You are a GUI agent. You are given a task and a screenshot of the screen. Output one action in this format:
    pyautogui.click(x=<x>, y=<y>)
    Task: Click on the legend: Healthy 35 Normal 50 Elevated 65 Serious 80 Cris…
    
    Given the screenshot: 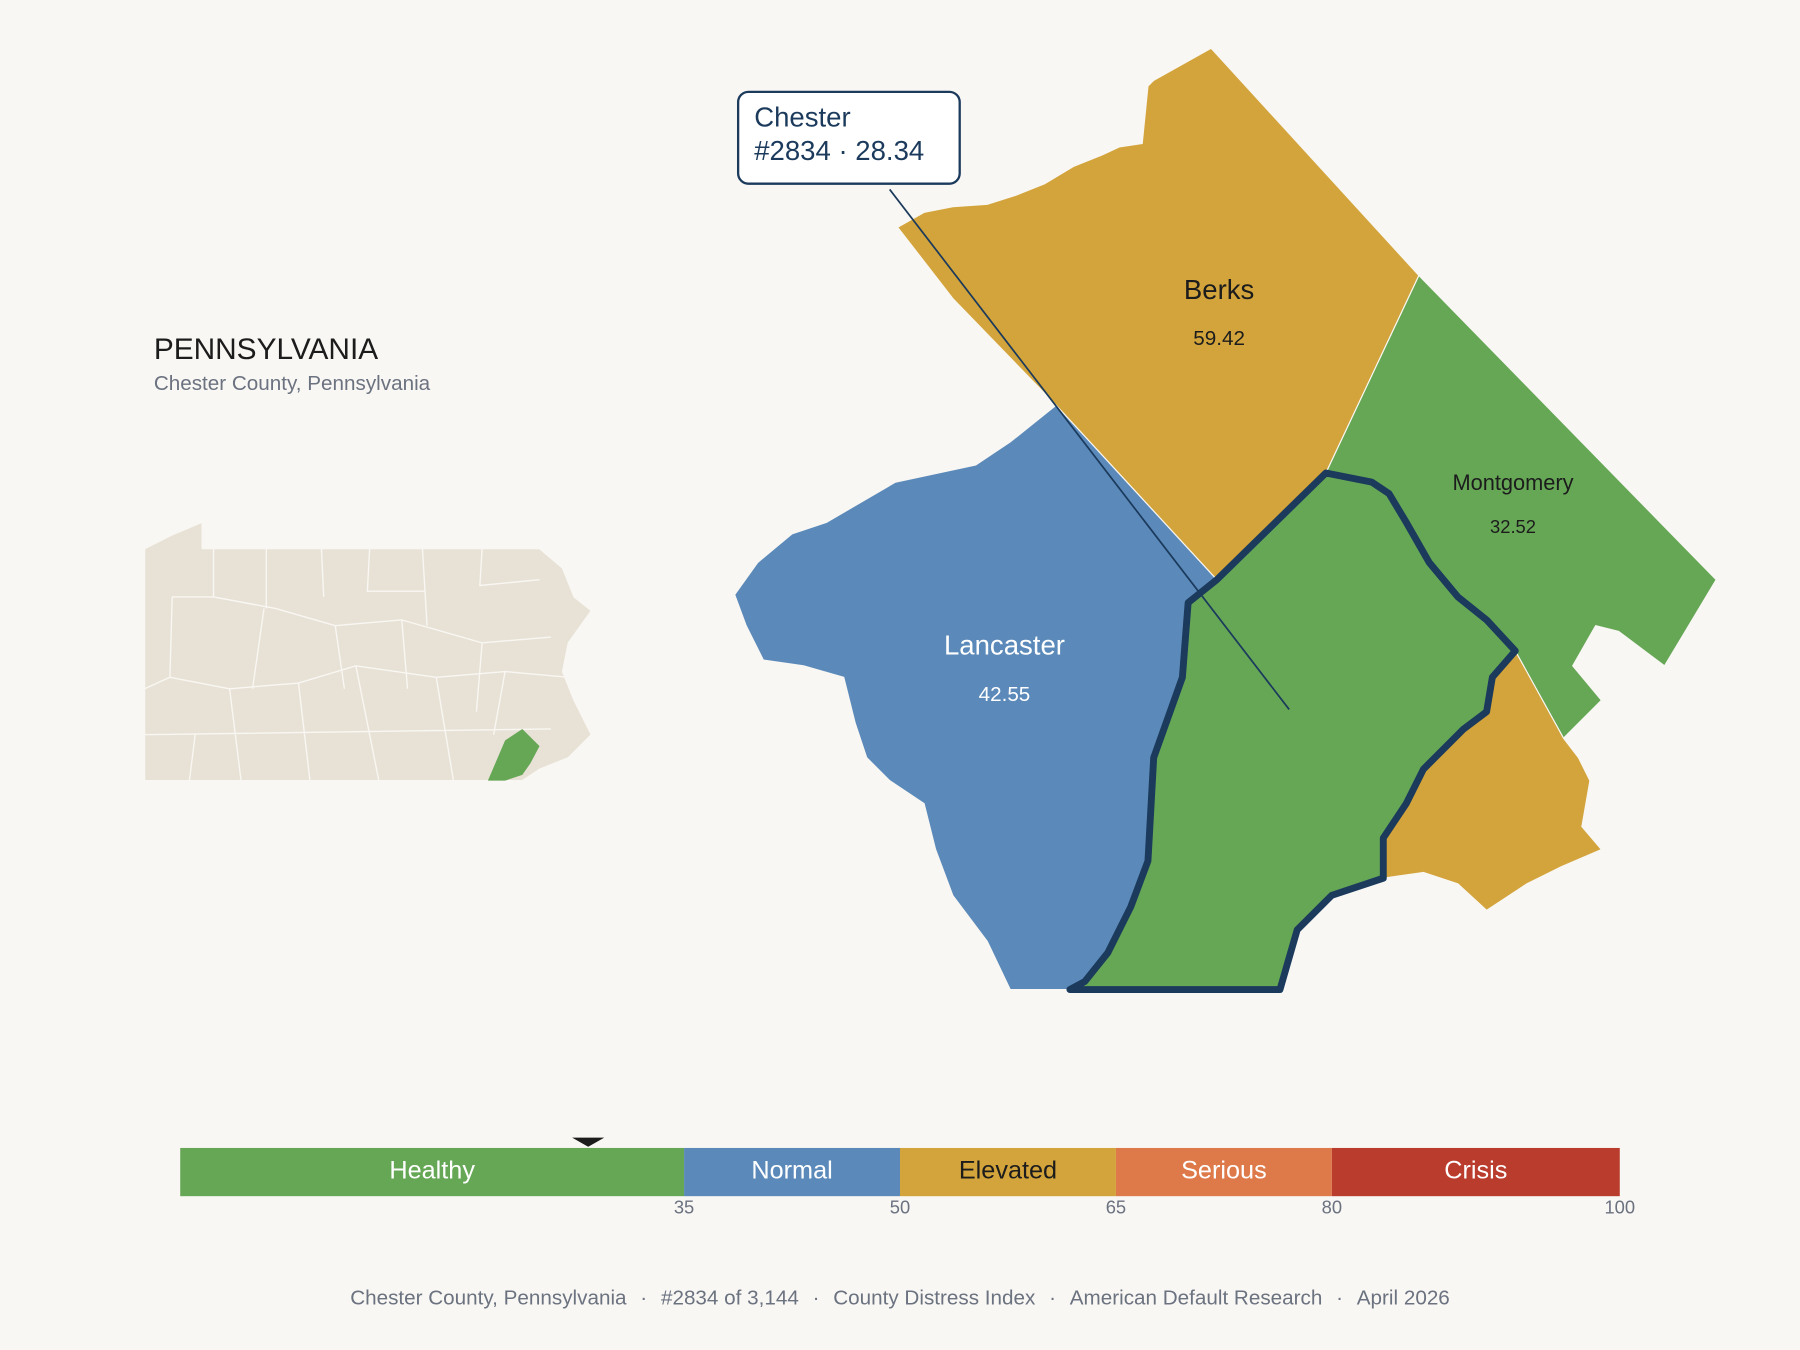 What is the action you would take?
    pyautogui.click(x=907, y=1177)
    